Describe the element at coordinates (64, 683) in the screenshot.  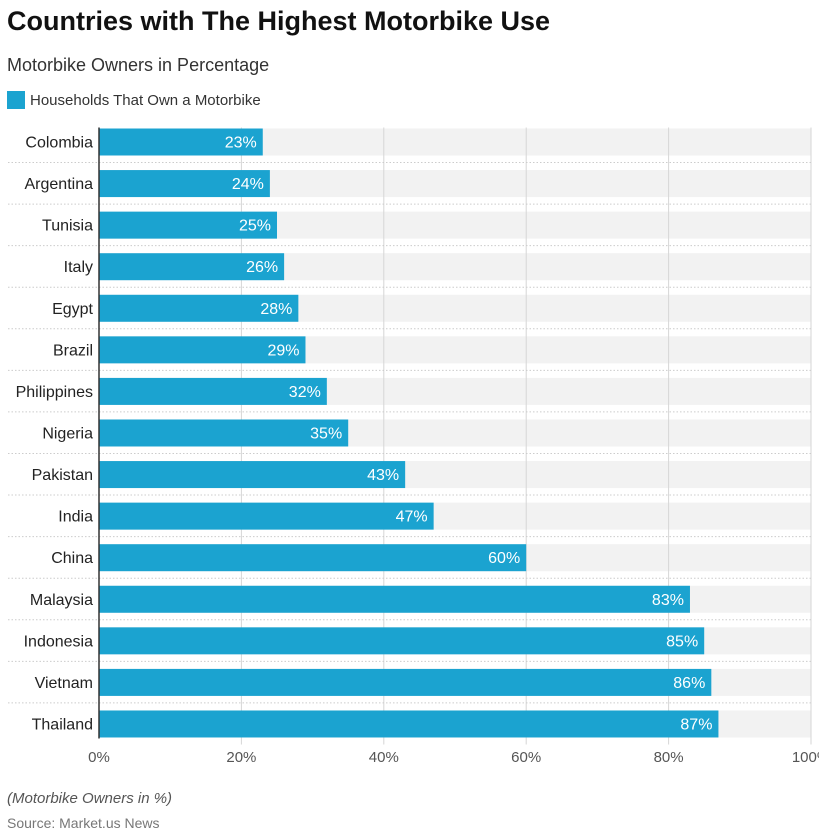
I see `category-label: Vietnam` at that location.